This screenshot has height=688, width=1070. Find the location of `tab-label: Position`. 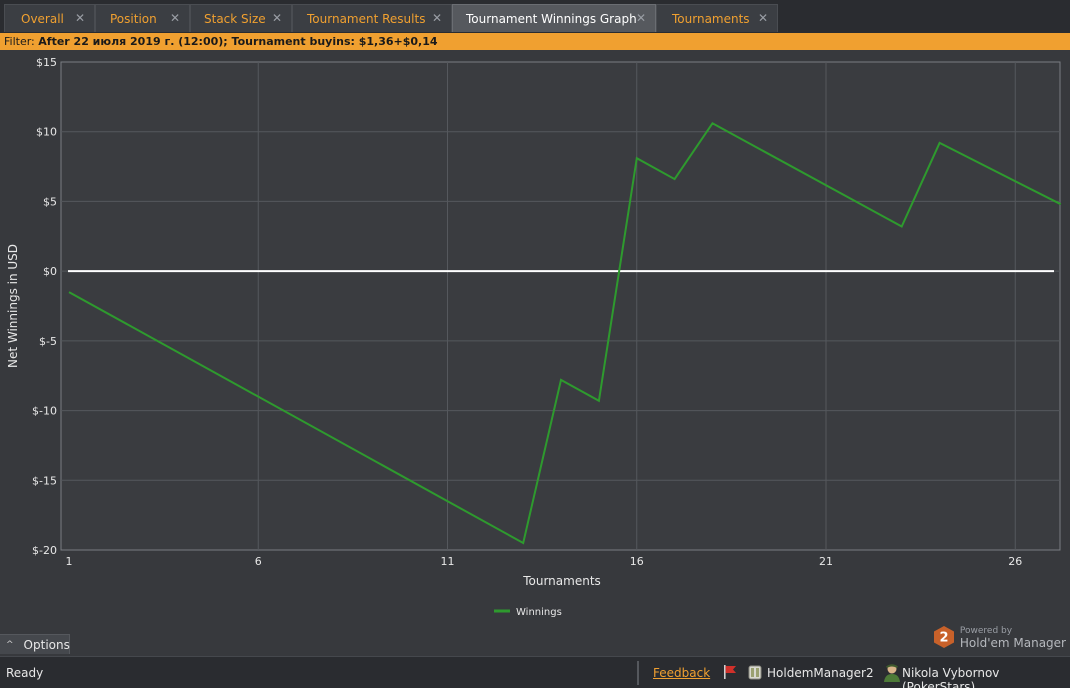

tab-label: Position is located at coordinates (133, 18).